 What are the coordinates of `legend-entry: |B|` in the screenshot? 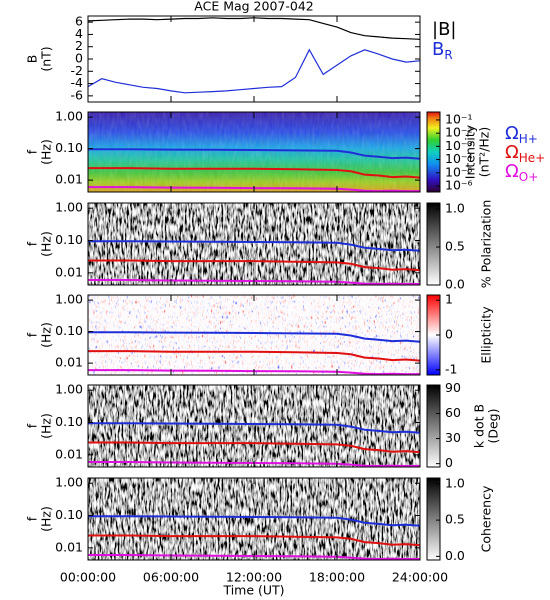 It's located at (444, 29).